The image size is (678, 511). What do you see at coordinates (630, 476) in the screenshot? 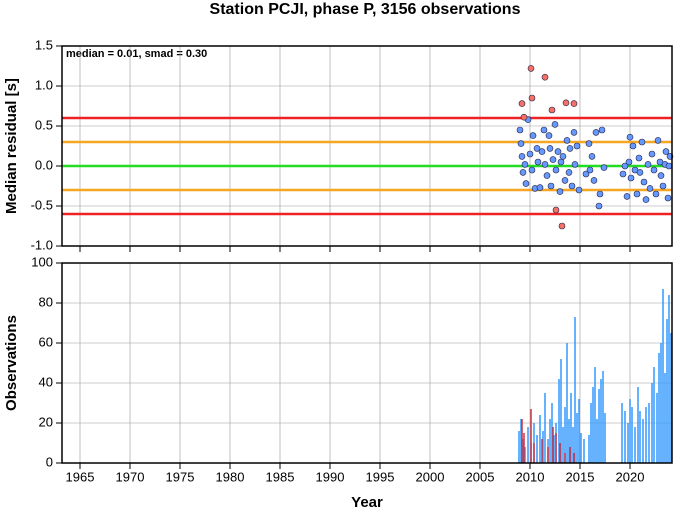
I see `x-tick-label: 2020` at bounding box center [630, 476].